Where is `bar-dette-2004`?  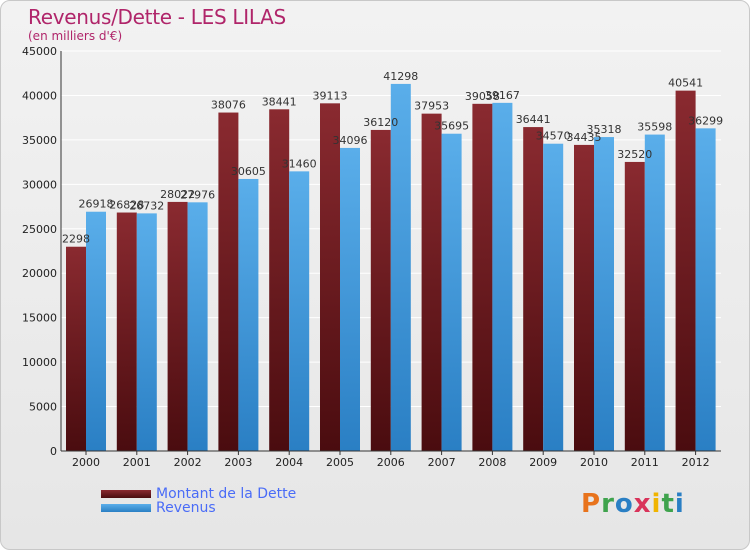 bar-dette-2004 is located at coordinates (279, 280).